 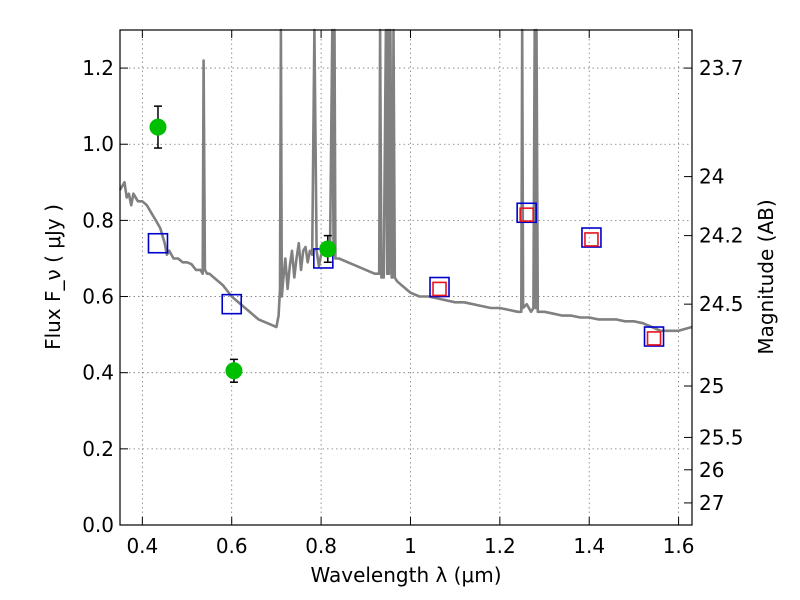 What do you see at coordinates (53, 277) in the screenshot?
I see `y-axis-label: Flux F_ν ( μJy )` at bounding box center [53, 277].